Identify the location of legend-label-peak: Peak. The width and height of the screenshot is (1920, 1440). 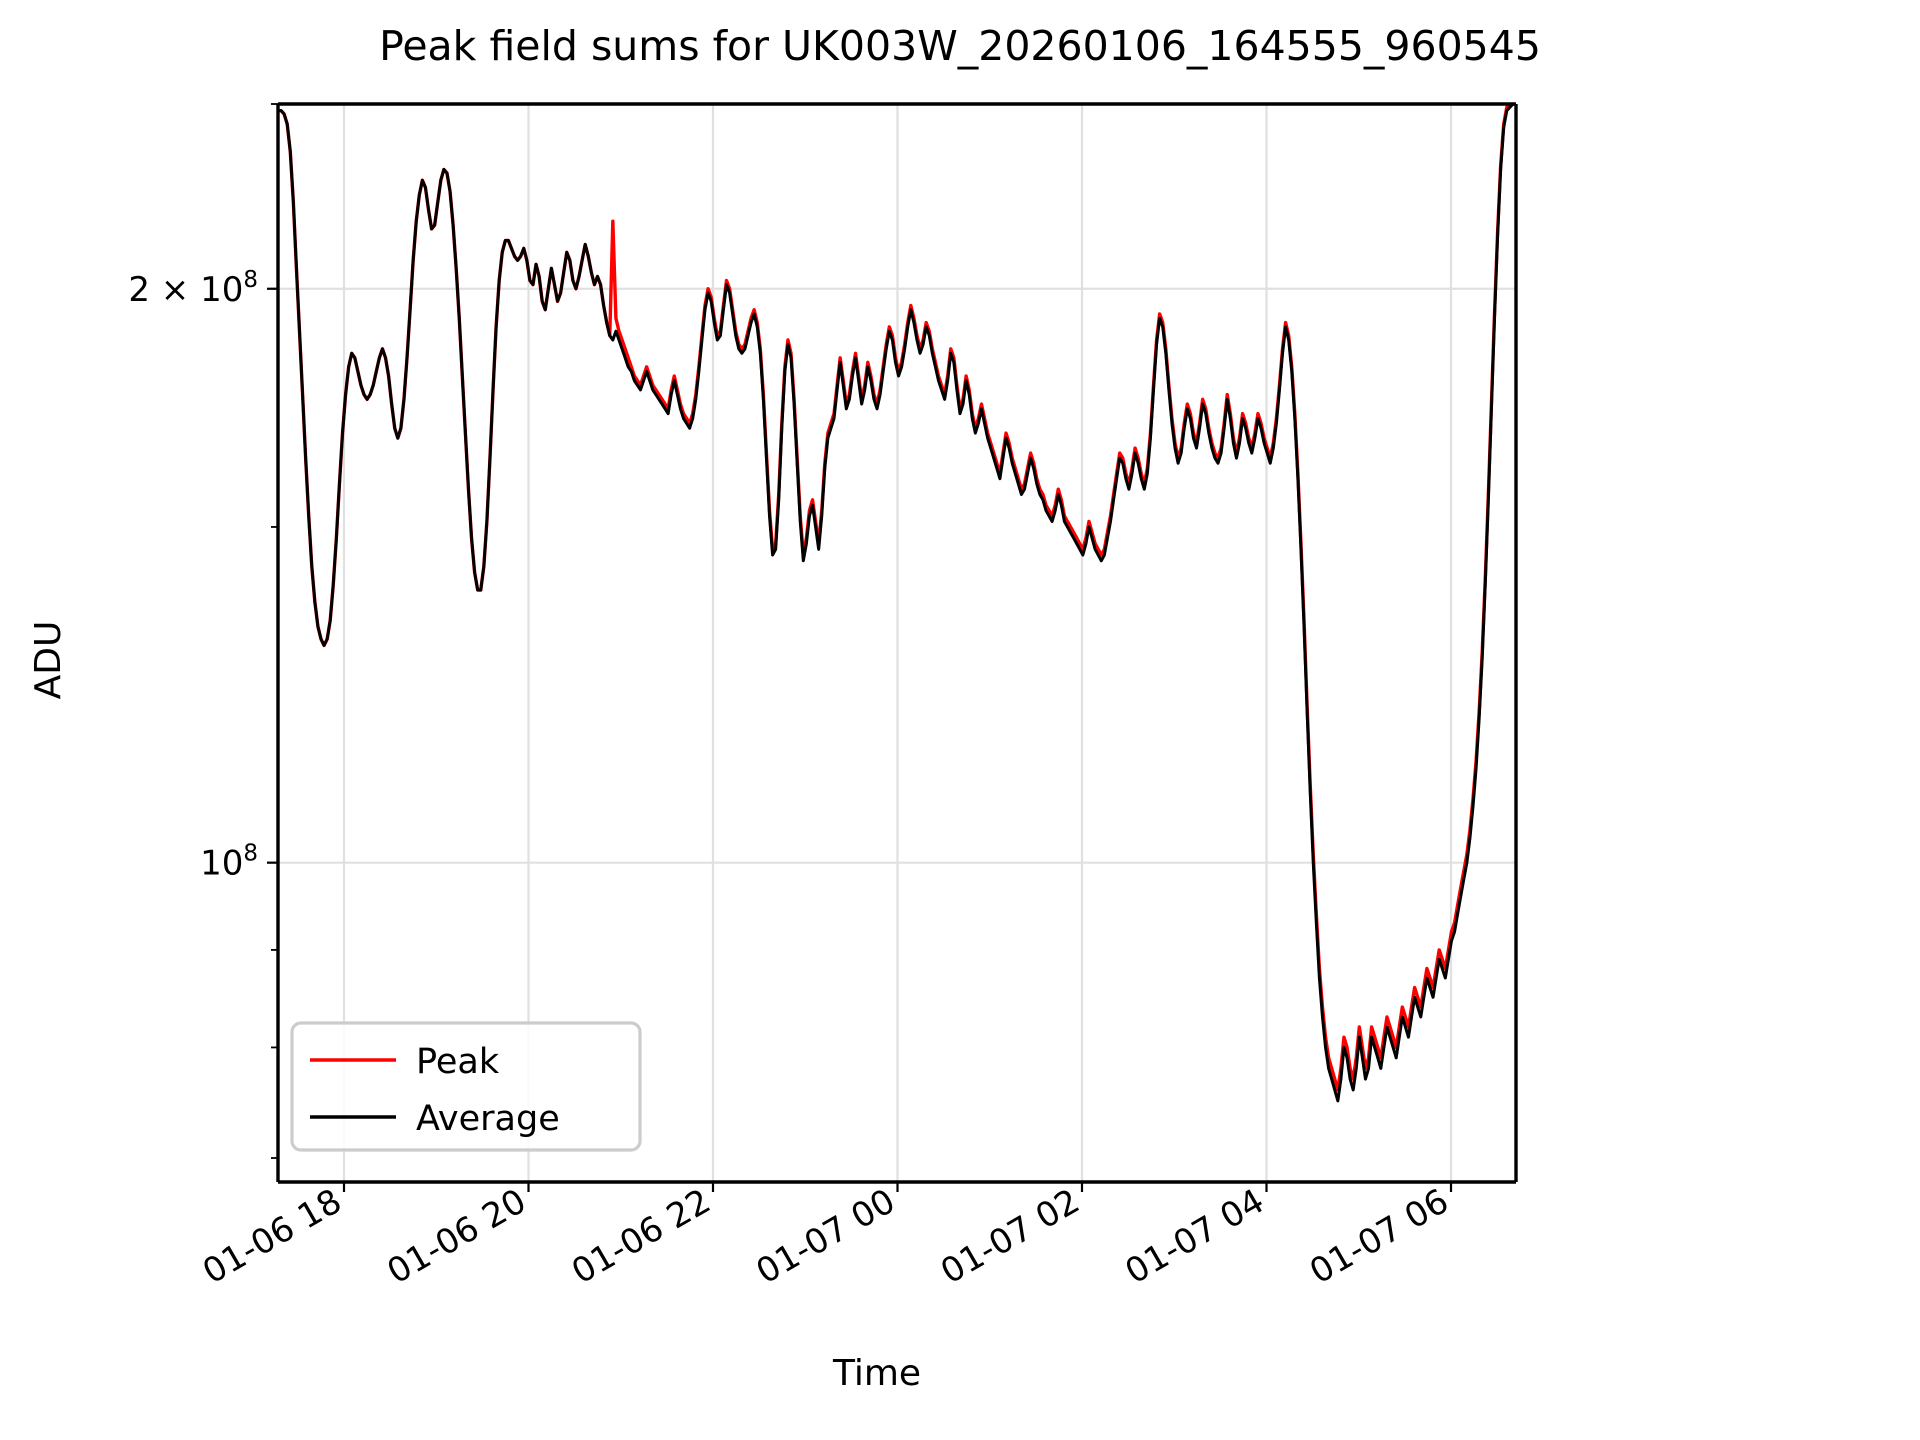
(458, 1062).